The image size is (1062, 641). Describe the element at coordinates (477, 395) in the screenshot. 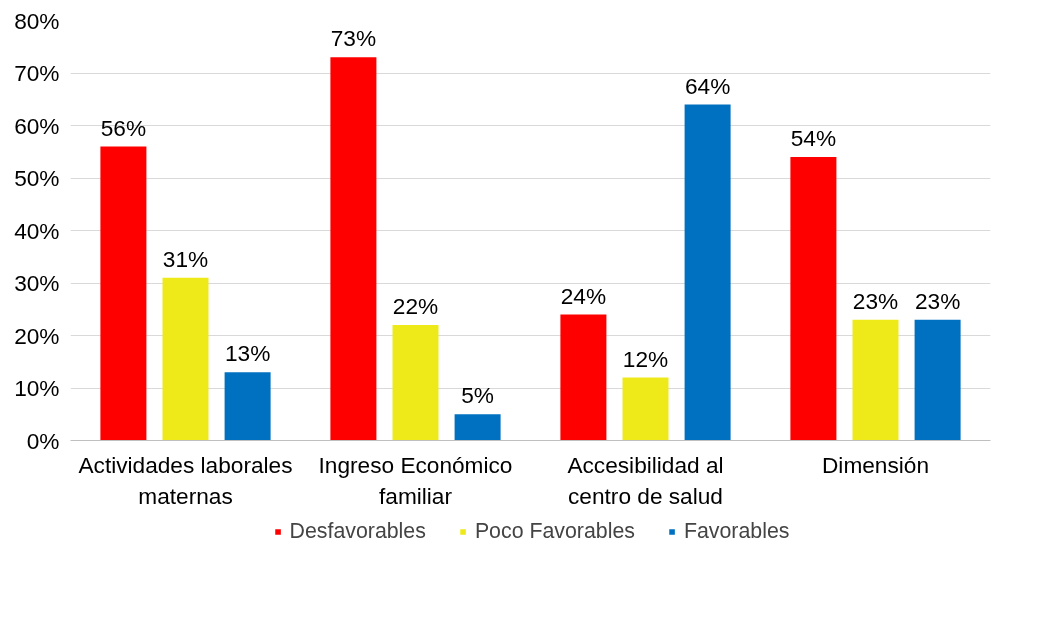

I see `data-label: 5%` at that location.